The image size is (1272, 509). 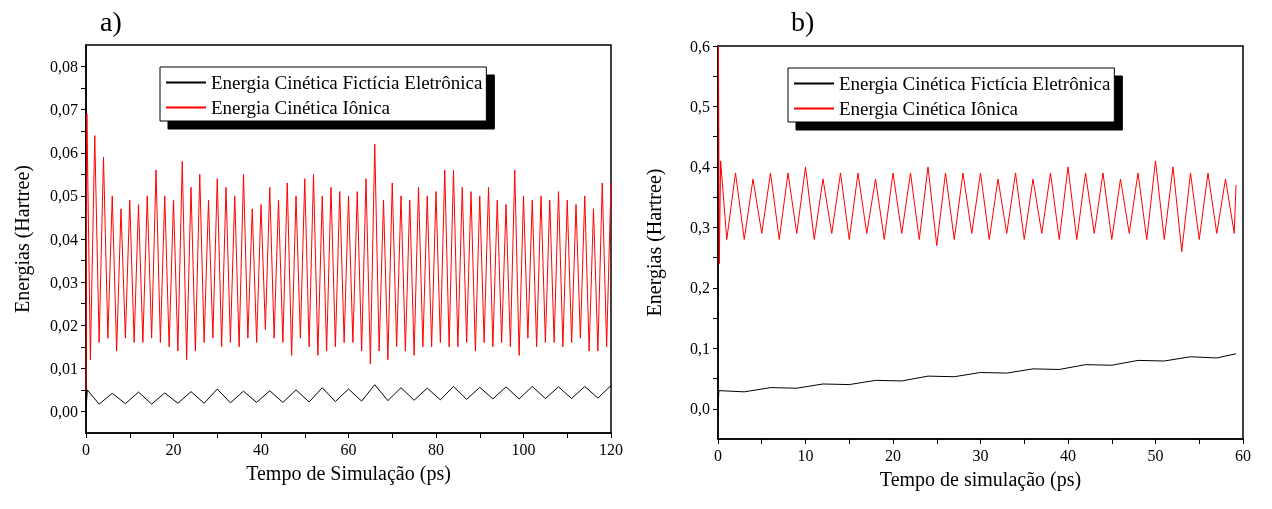 What do you see at coordinates (611, 449) in the screenshot?
I see `x-tick-label: 120` at bounding box center [611, 449].